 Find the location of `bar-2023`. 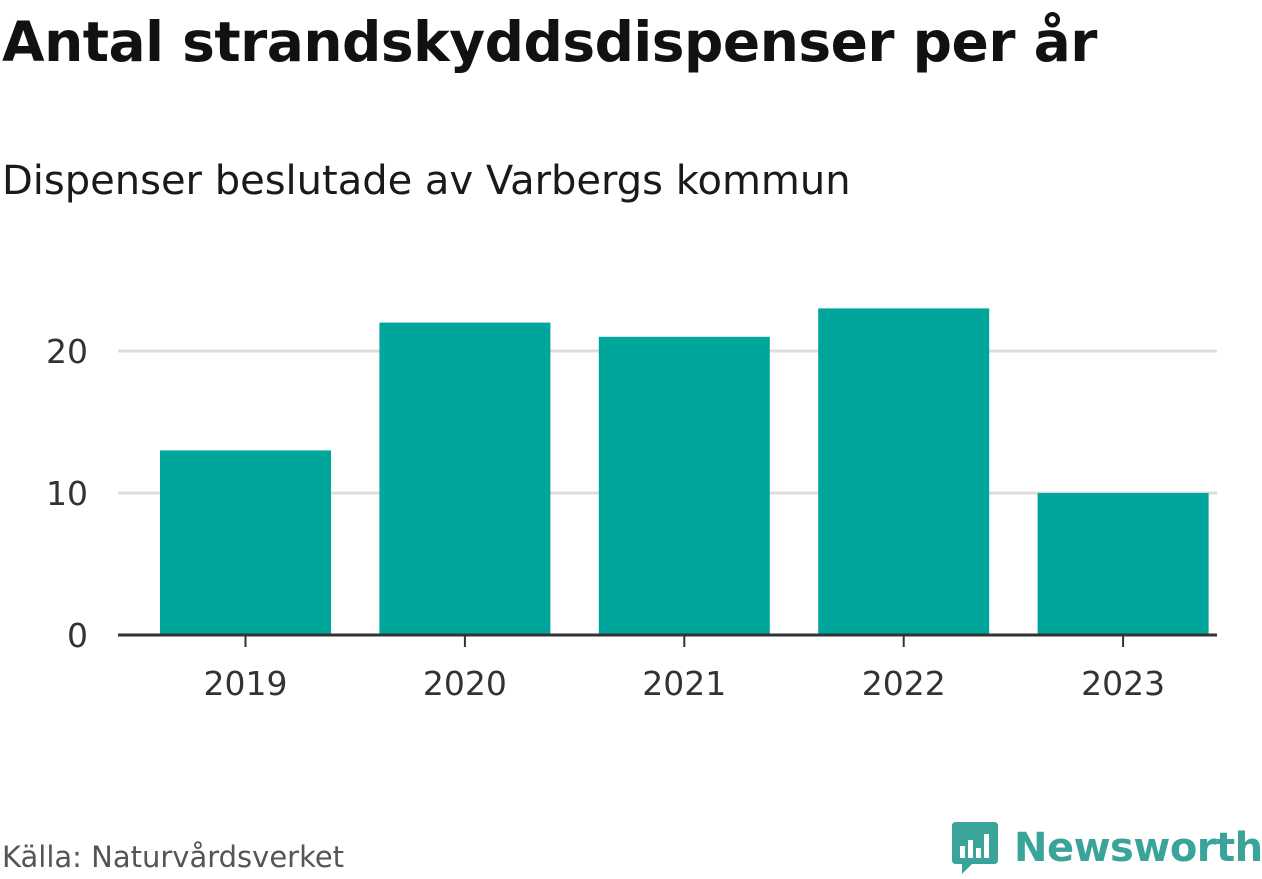

bar-2023 is located at coordinates (1123, 564).